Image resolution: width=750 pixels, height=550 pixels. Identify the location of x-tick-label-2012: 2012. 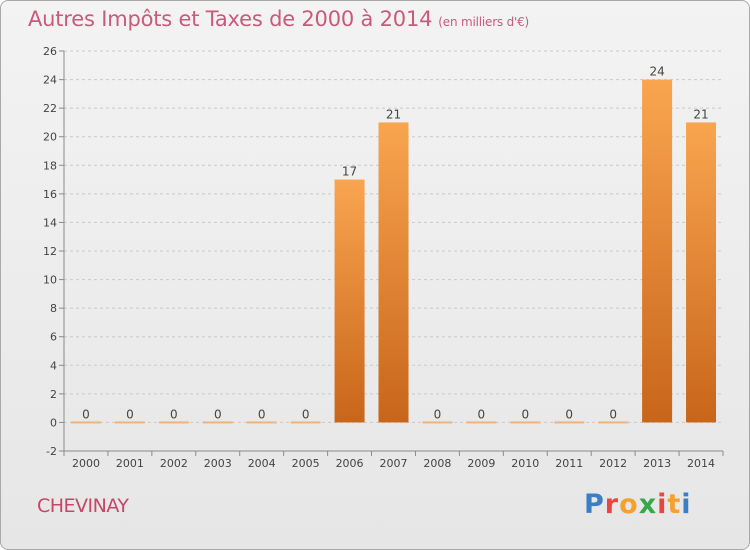
(613, 463).